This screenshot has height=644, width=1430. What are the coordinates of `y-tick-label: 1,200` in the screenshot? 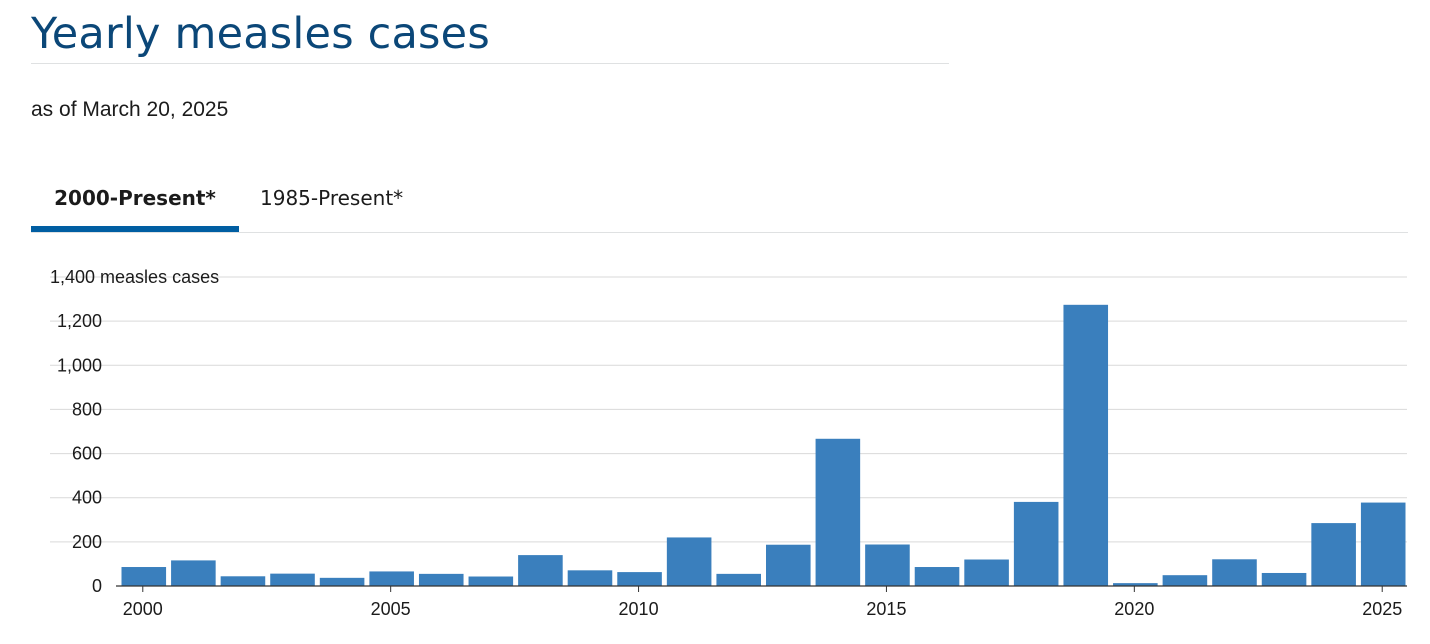 It's located at (79, 321).